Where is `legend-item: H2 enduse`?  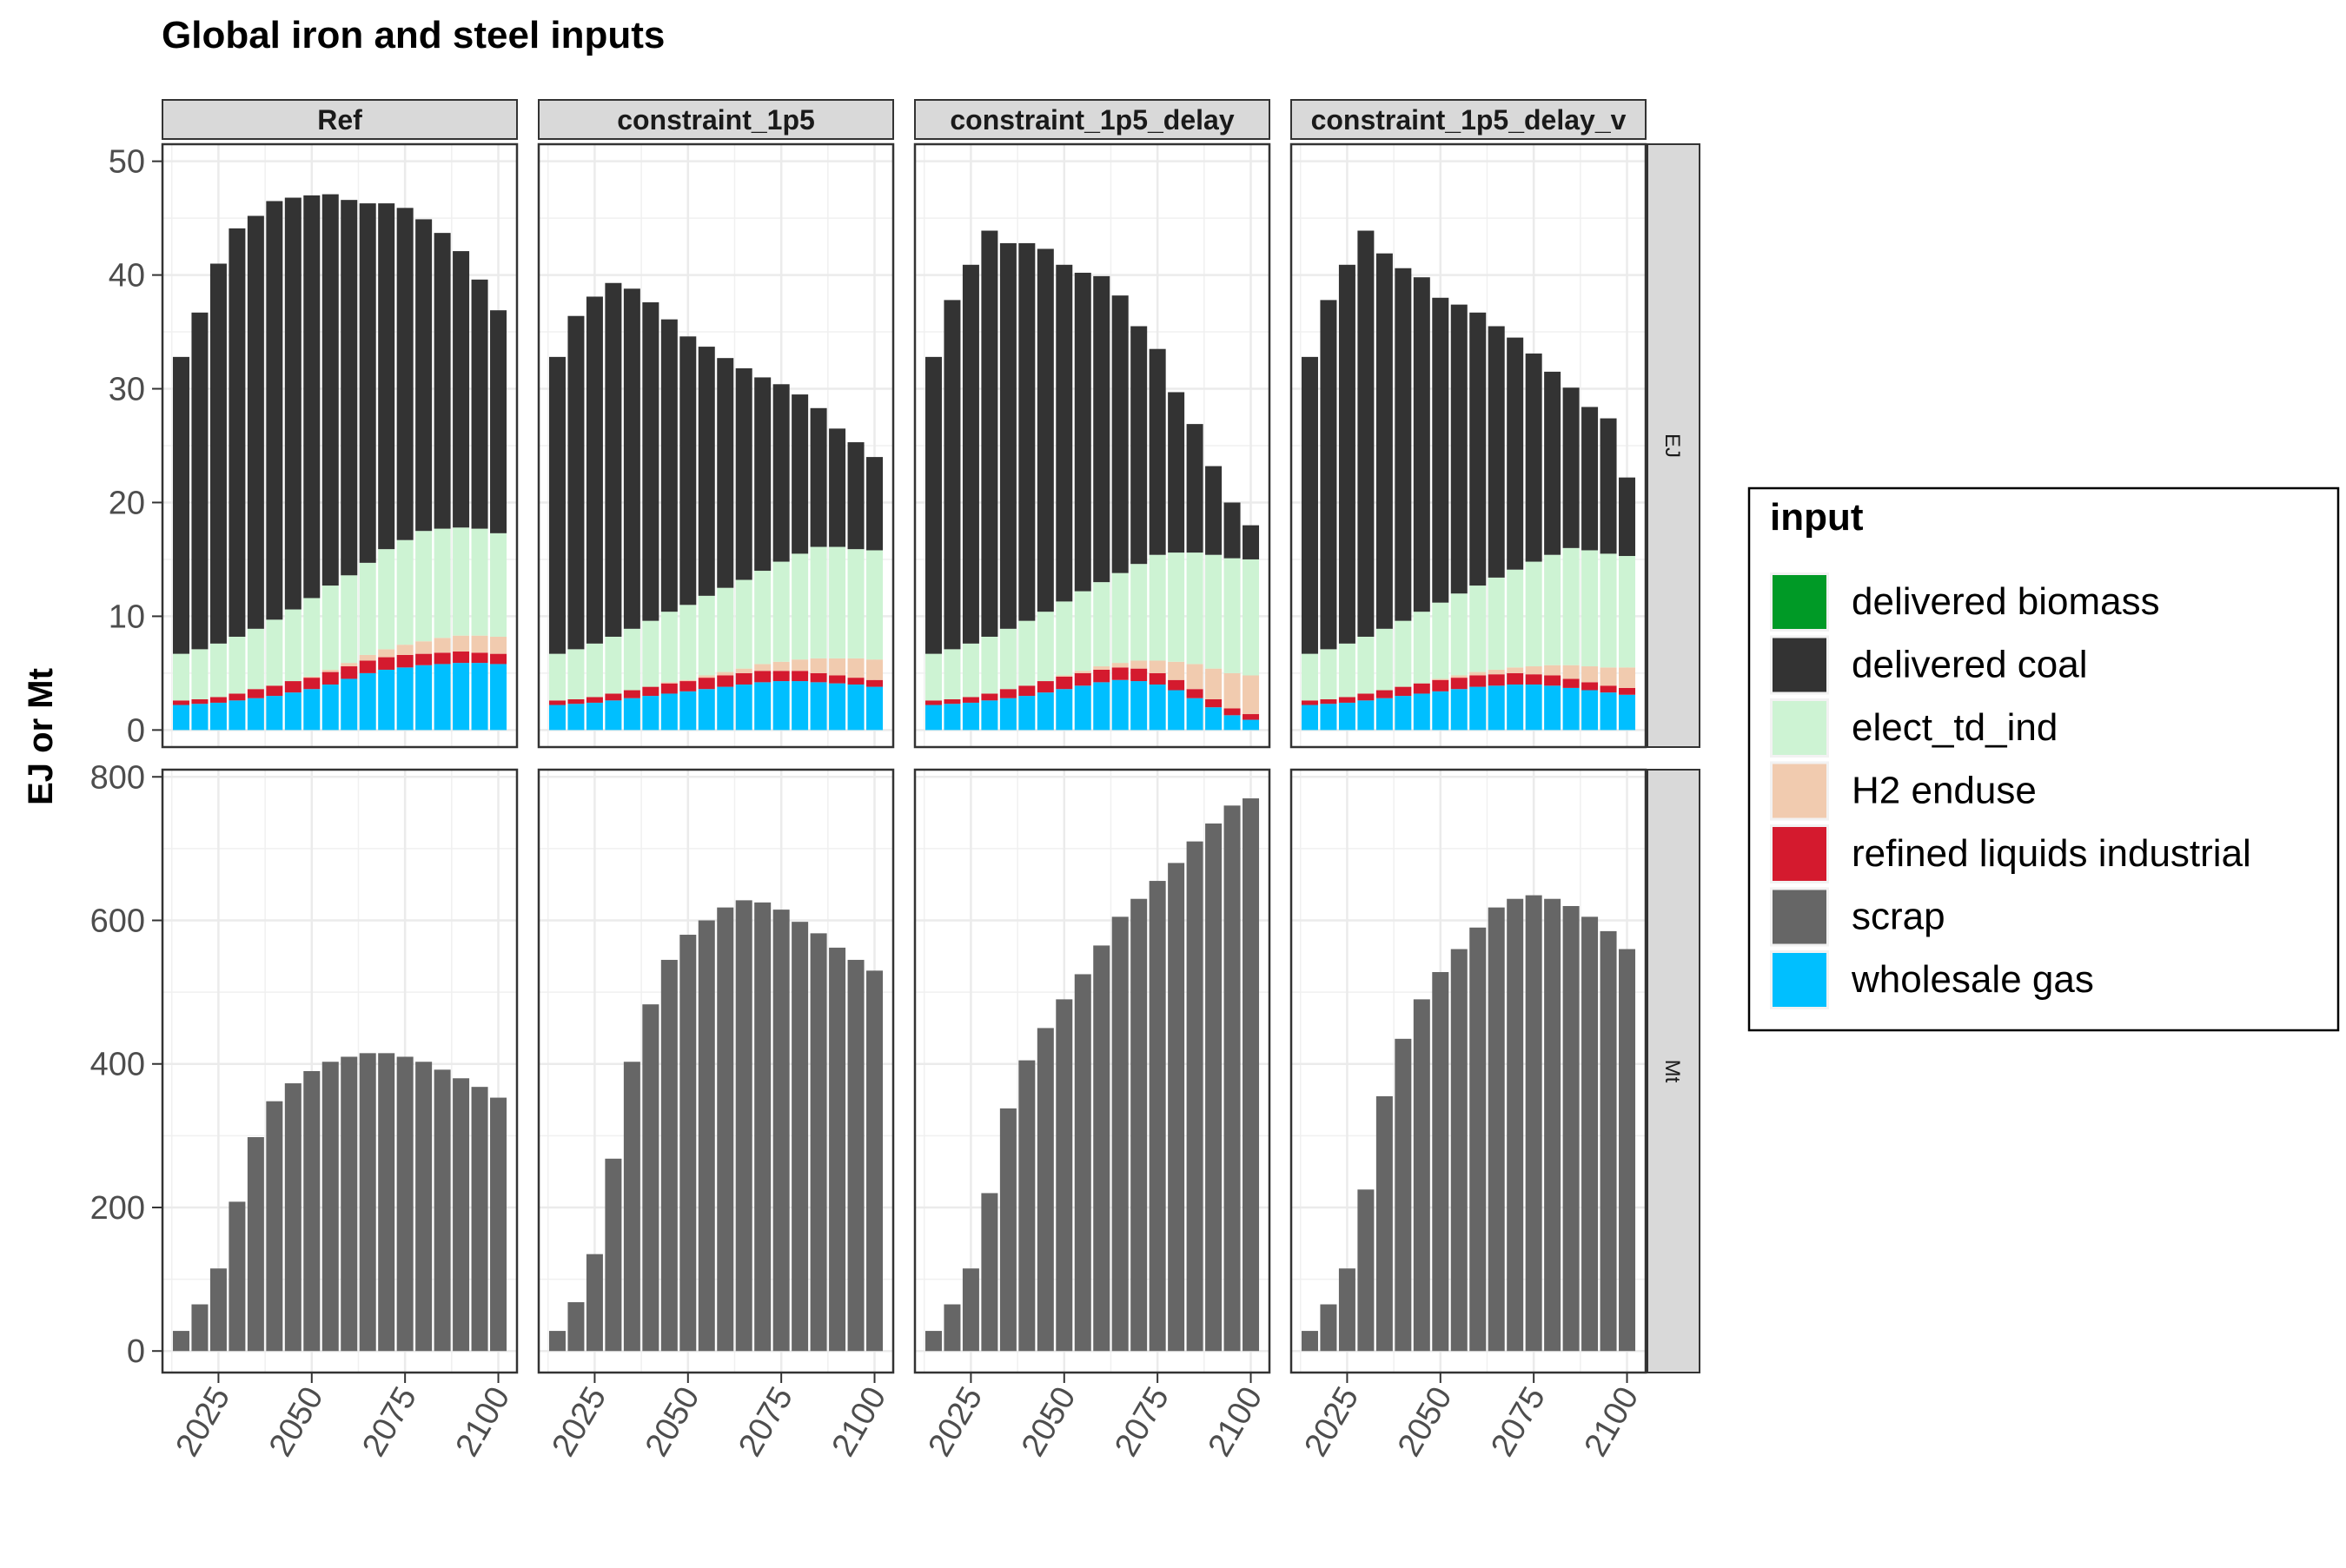 legend-item: H2 enduse is located at coordinates (1904, 791).